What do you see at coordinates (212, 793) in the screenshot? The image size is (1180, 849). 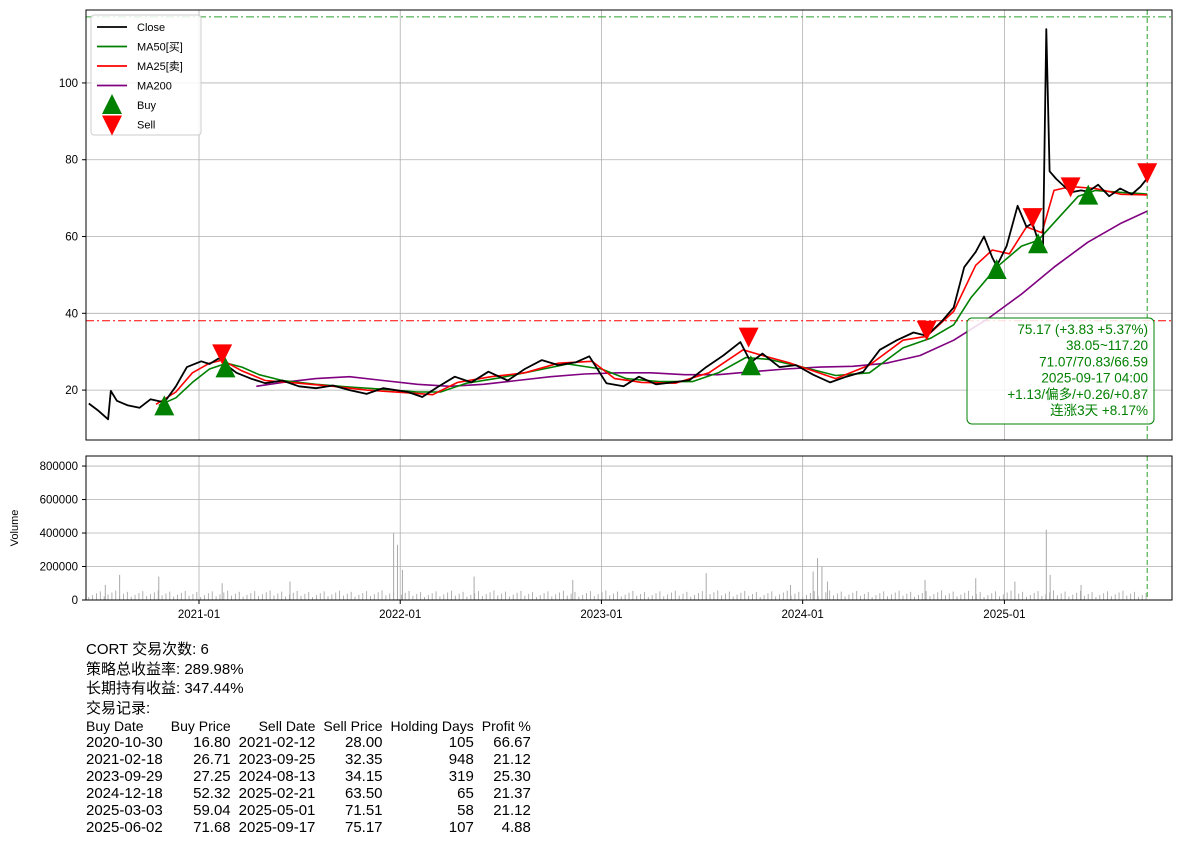 I see `trade-cell: 52.32` at bounding box center [212, 793].